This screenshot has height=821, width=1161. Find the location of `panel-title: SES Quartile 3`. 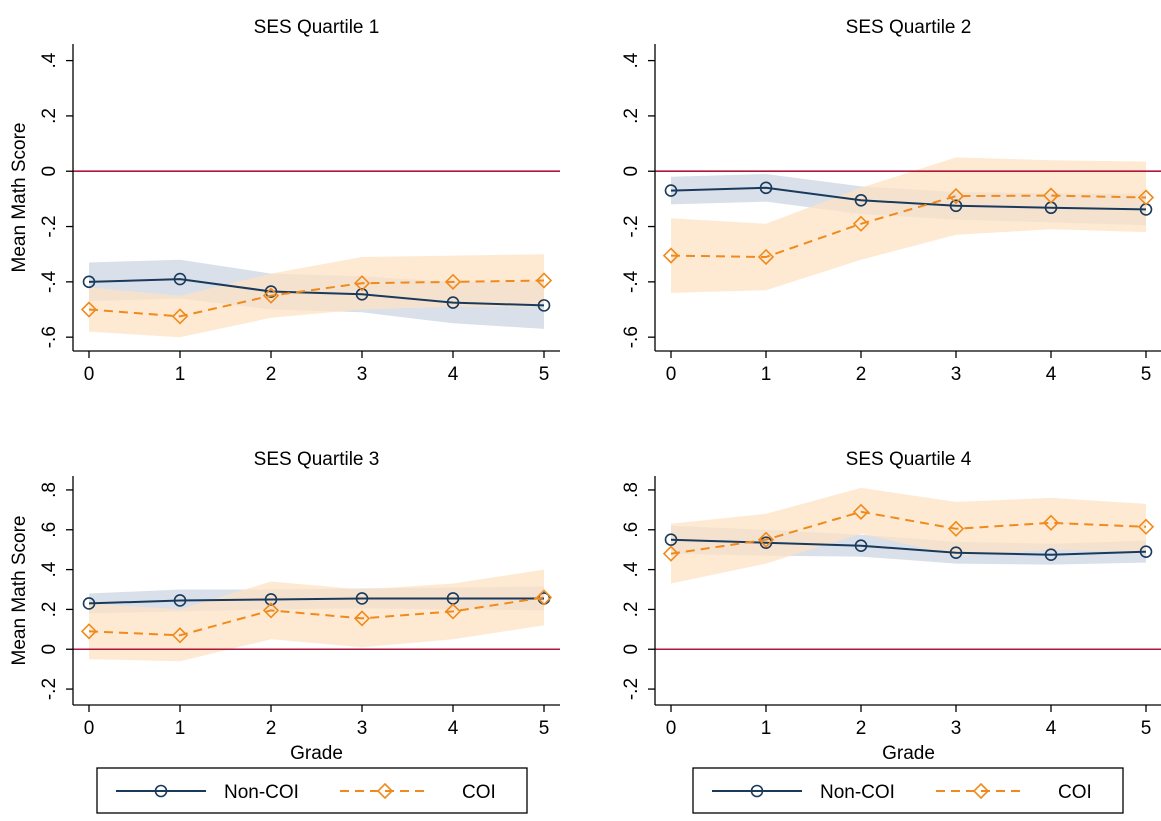

panel-title: SES Quartile 3 is located at coordinates (317, 459).